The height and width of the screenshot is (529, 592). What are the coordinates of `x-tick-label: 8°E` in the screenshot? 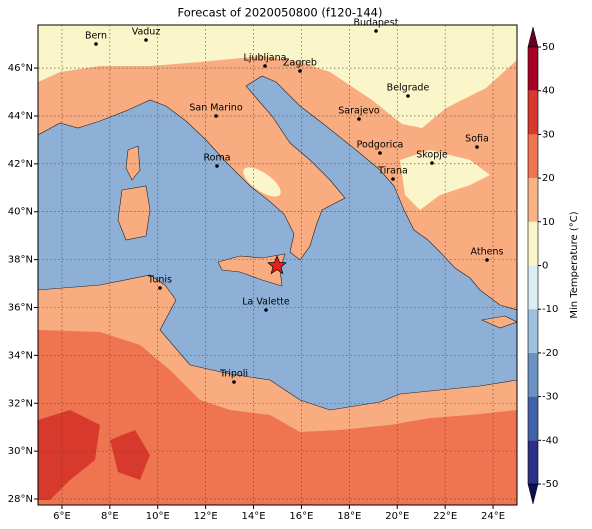 It's located at (110, 516).